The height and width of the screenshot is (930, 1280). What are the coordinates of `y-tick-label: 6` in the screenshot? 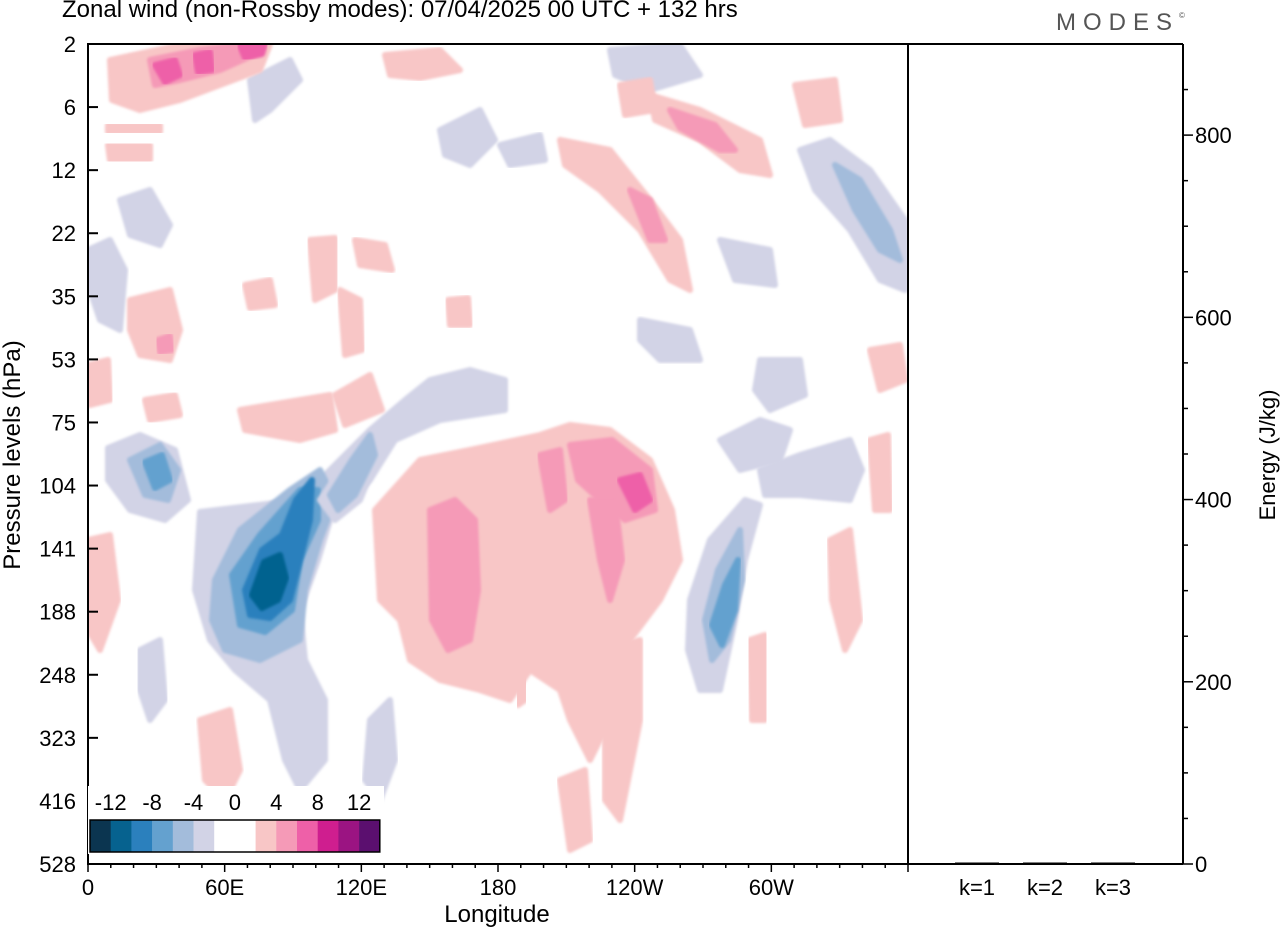 It's located at (70, 107).